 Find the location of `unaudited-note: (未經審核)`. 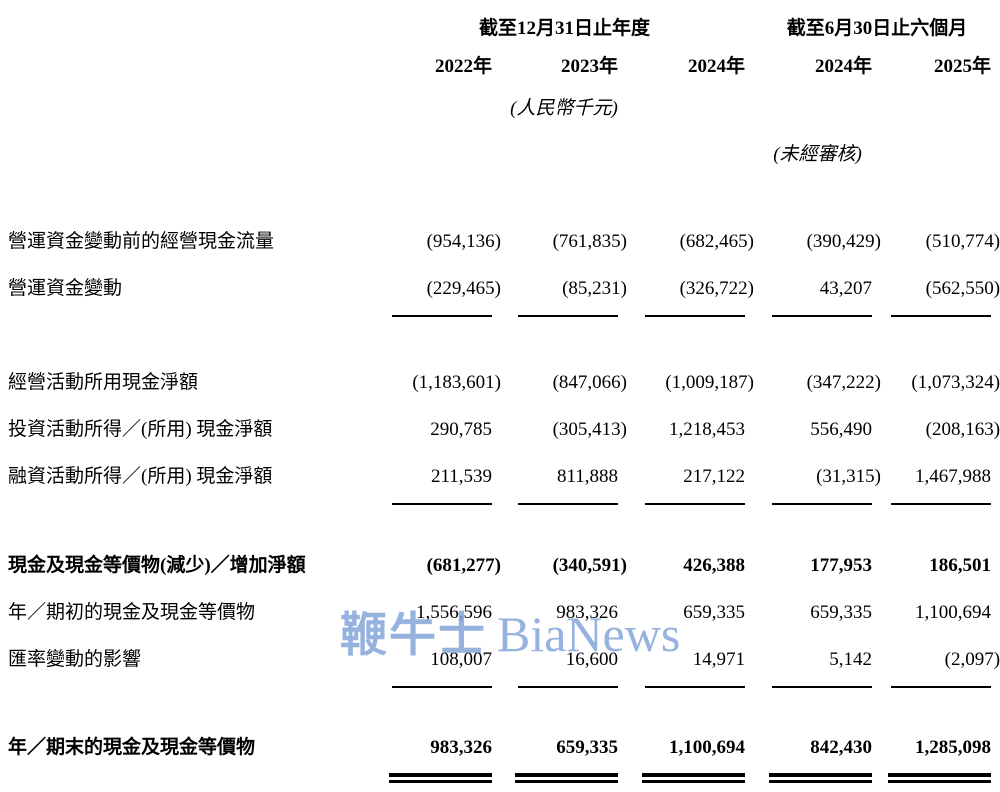

unaudited-note: (未經審核) is located at coordinates (817, 155).